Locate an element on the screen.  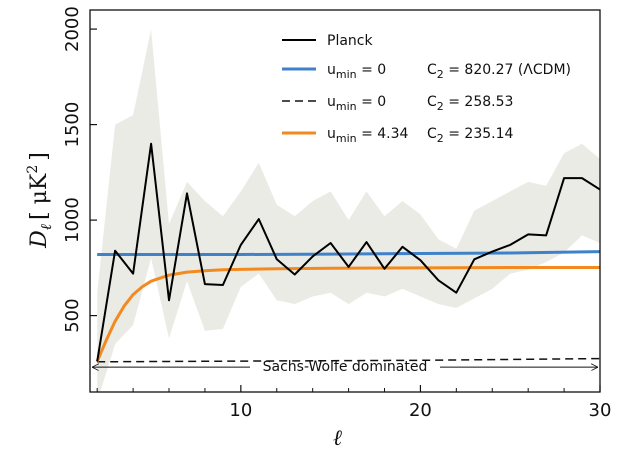
legend-label-lcdm: umin = 0 is located at coordinates (356, 71).